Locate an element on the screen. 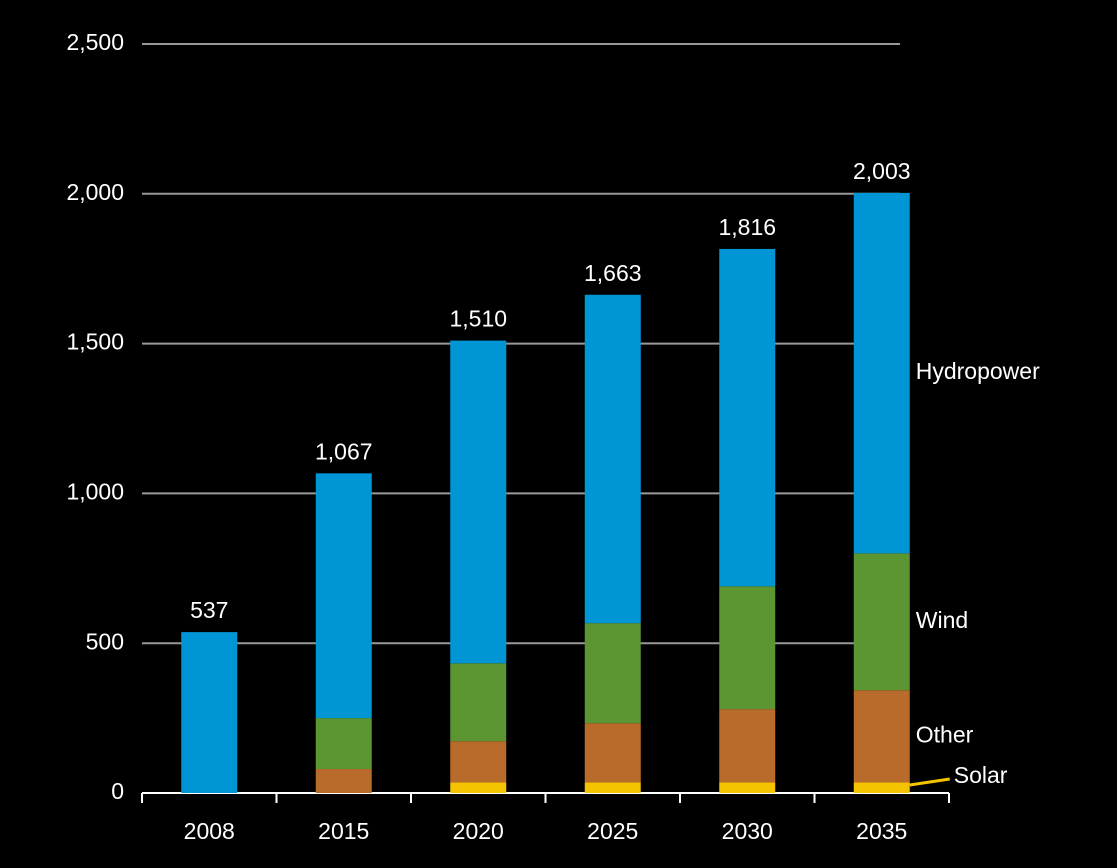 The image size is (1117, 868). y-tick-label: 2,000 is located at coordinates (95, 192).